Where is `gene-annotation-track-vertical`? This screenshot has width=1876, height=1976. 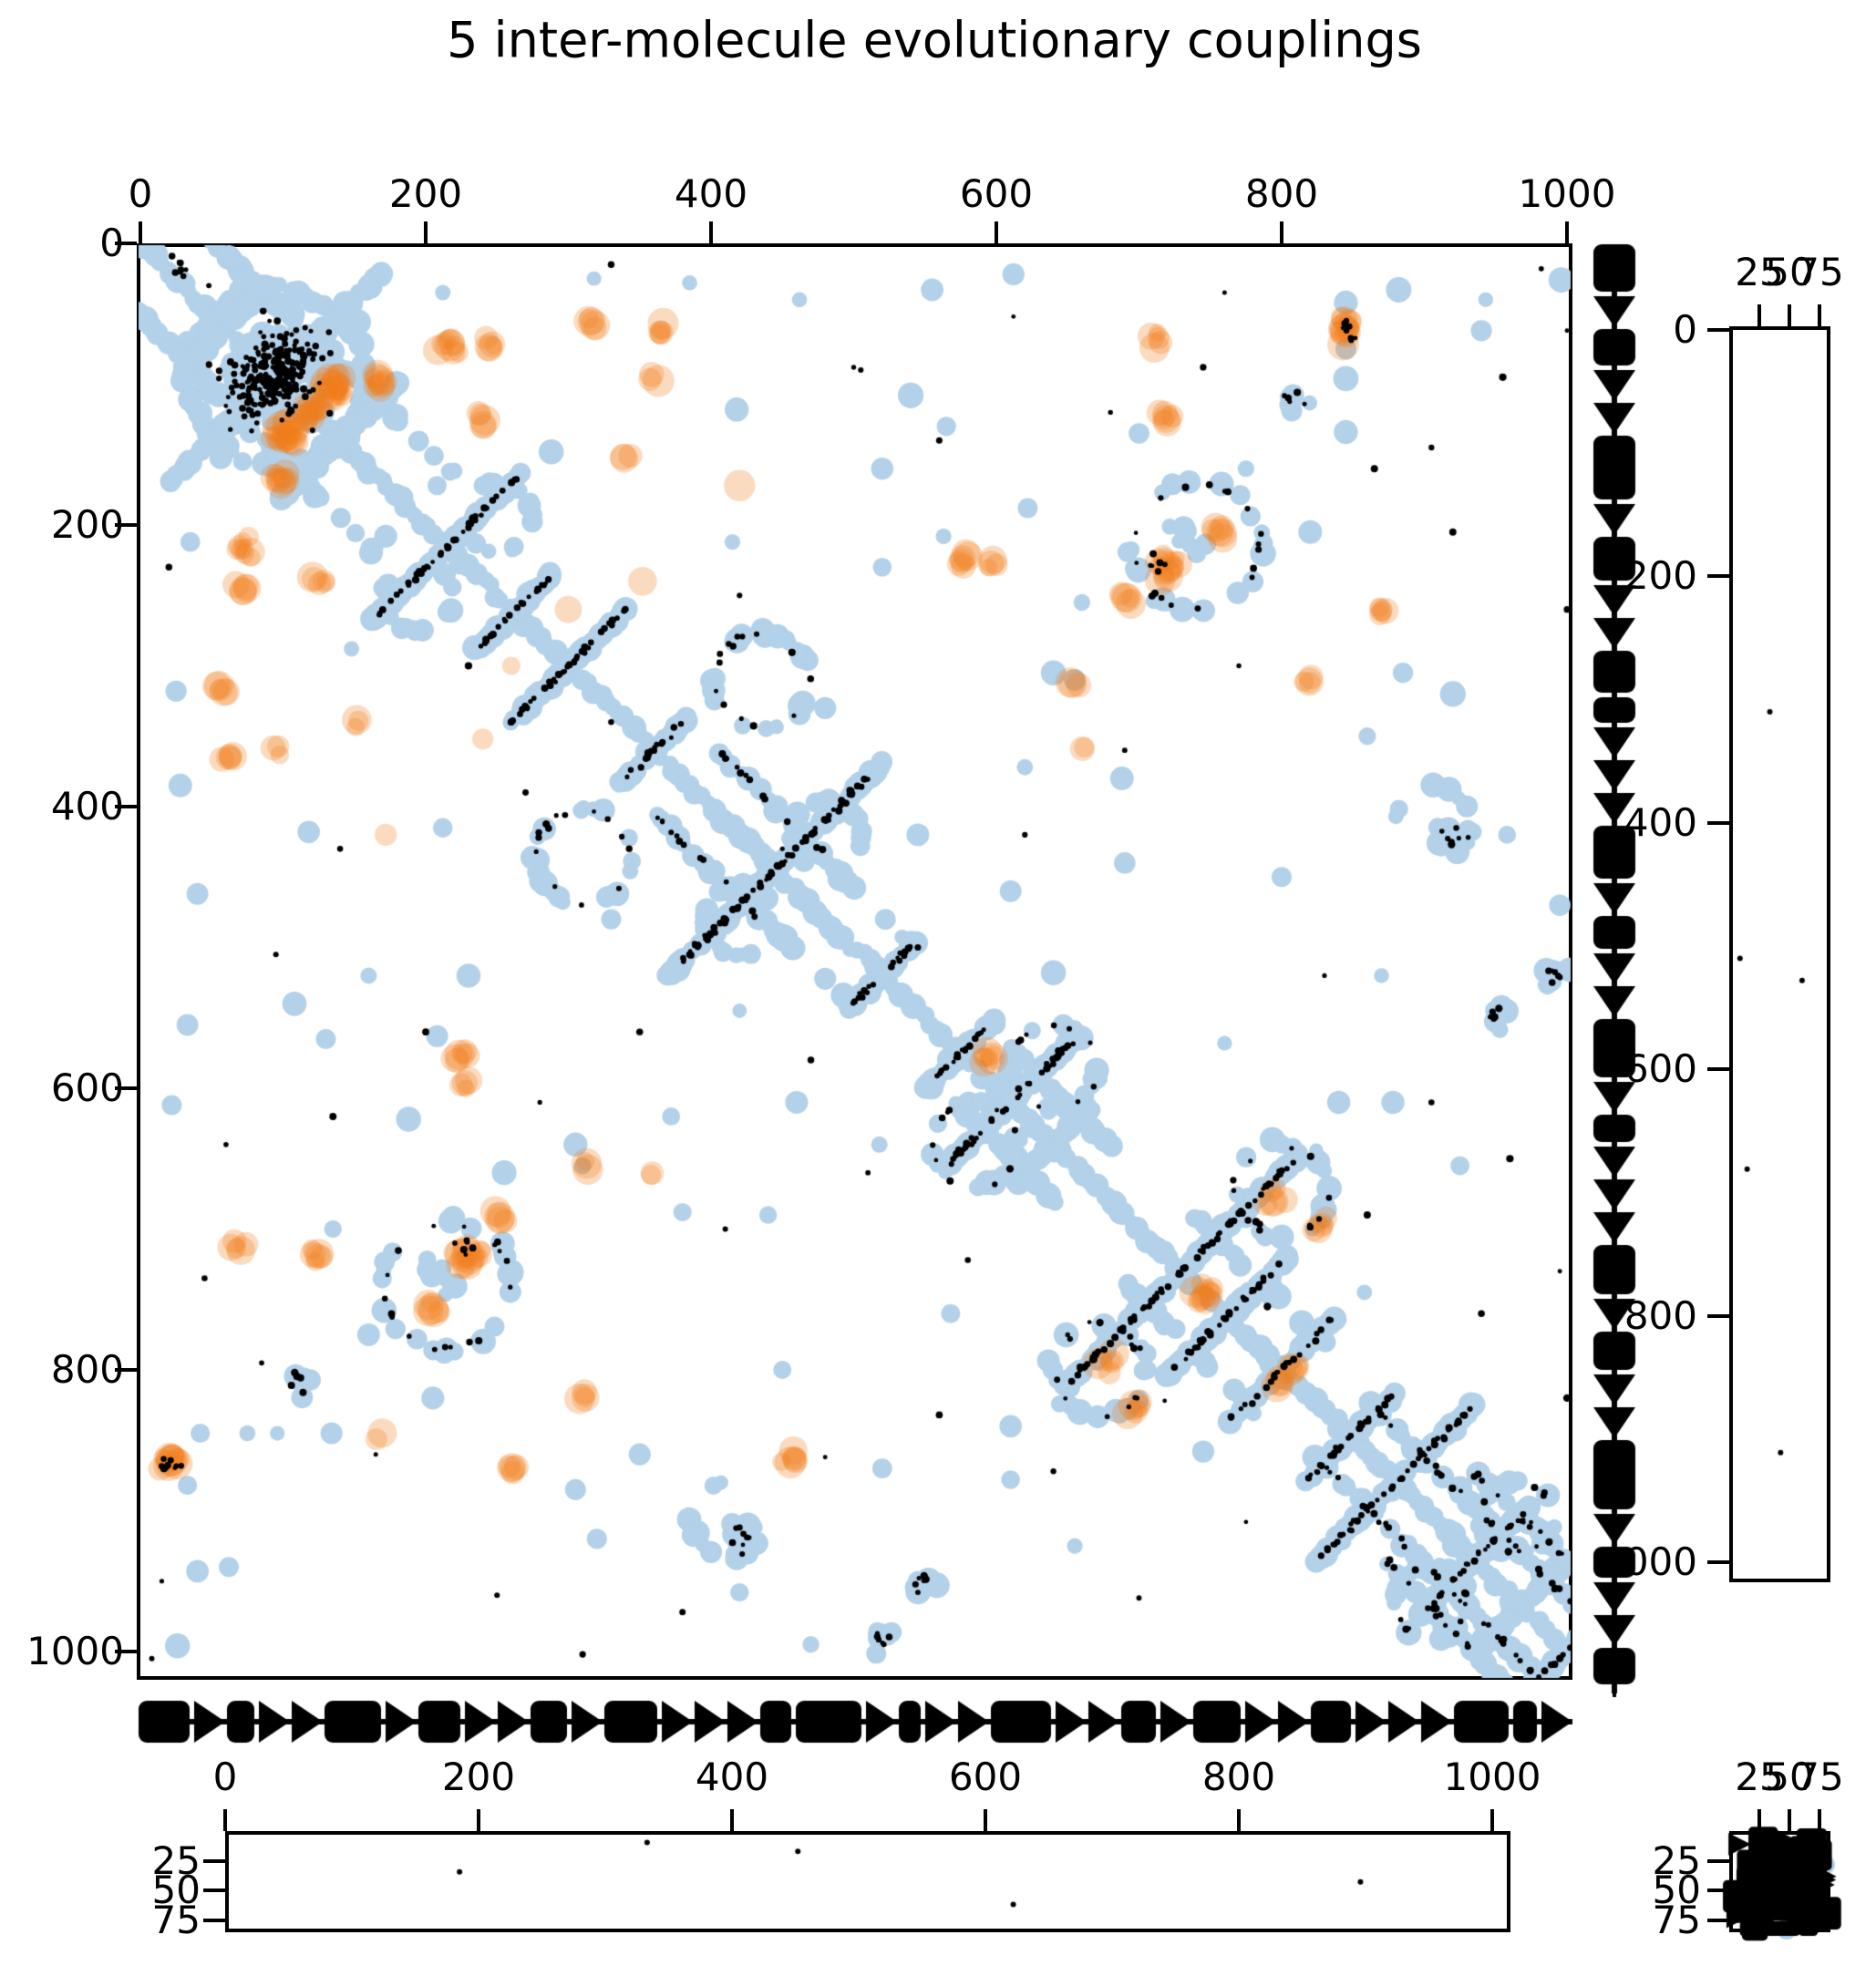 gene-annotation-track-vertical is located at coordinates (1614, 964).